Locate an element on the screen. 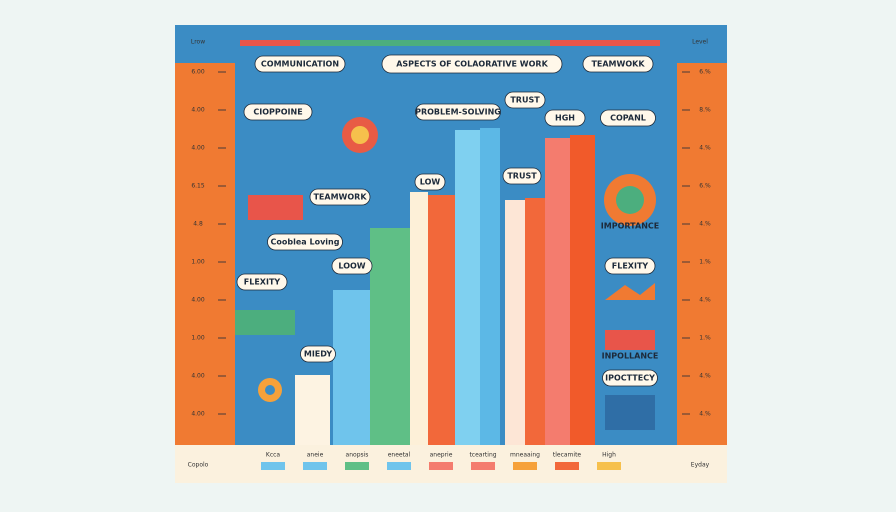  title: ASPECTS OF COLAORATIVE WORK is located at coordinates (472, 64).